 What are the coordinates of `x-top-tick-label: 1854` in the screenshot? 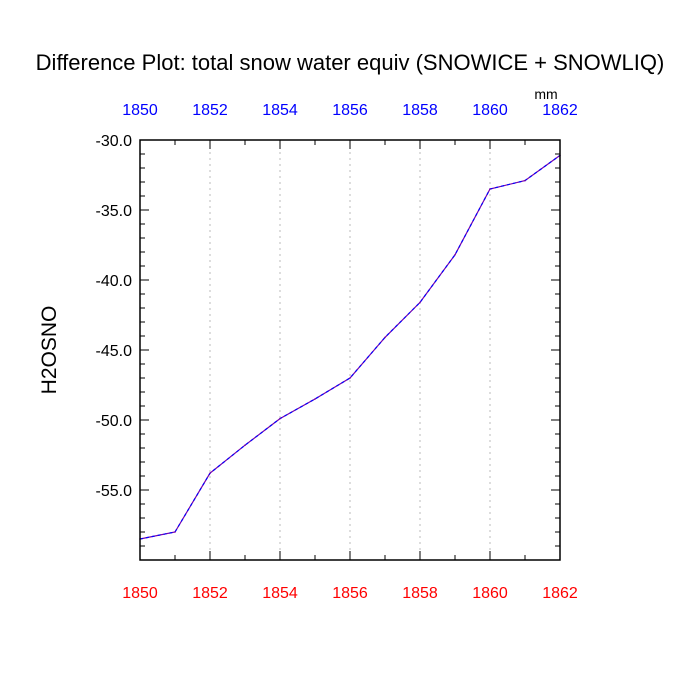 It's located at (280, 110).